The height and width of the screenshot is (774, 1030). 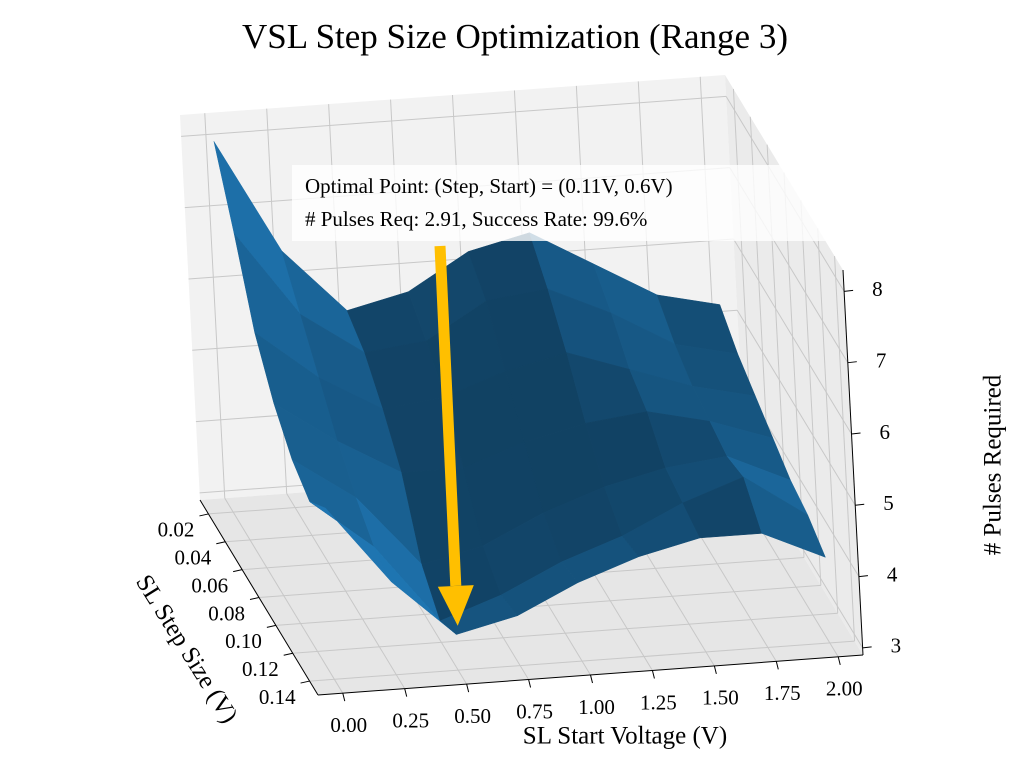 I want to click on z-axis-label: # Pulses Required, so click(x=993, y=464).